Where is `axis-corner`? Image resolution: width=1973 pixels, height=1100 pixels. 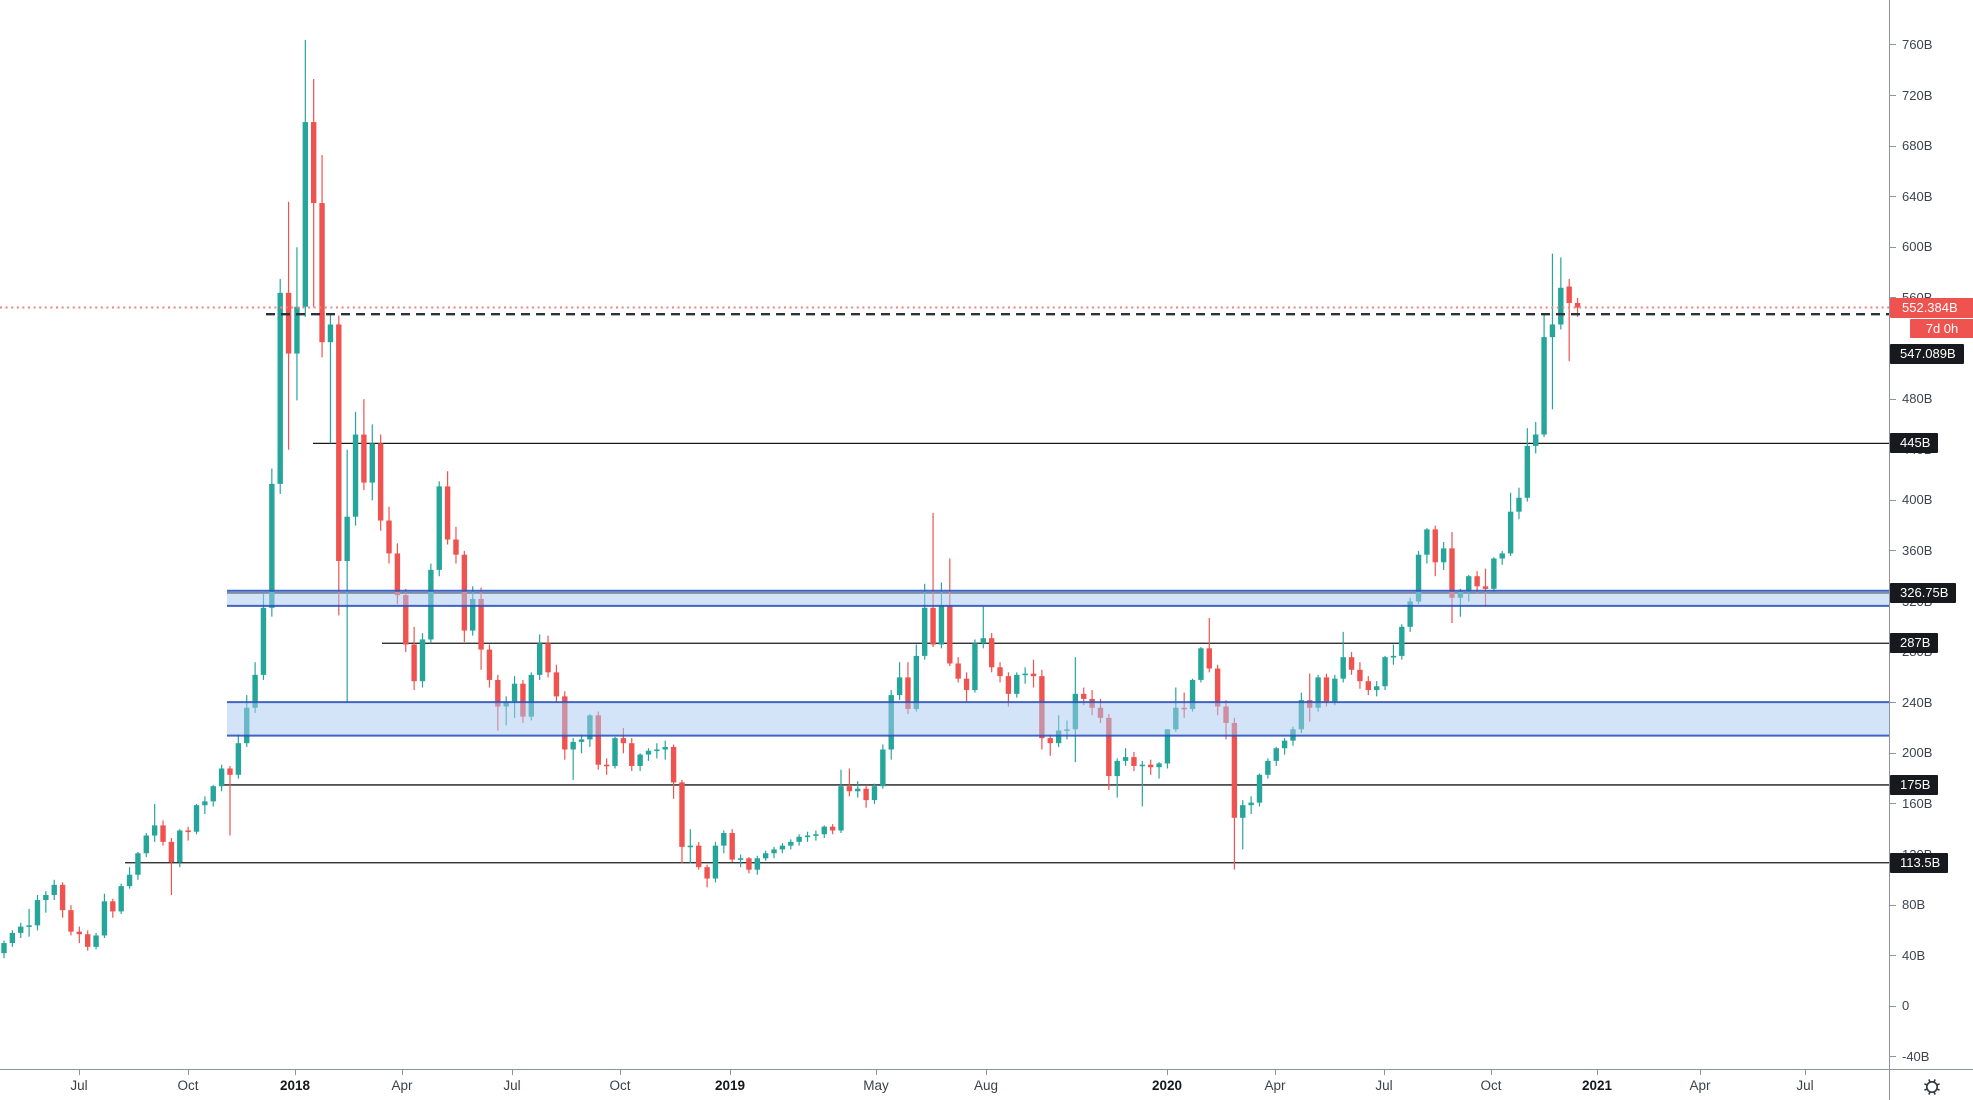
axis-corner is located at coordinates (1931, 1084).